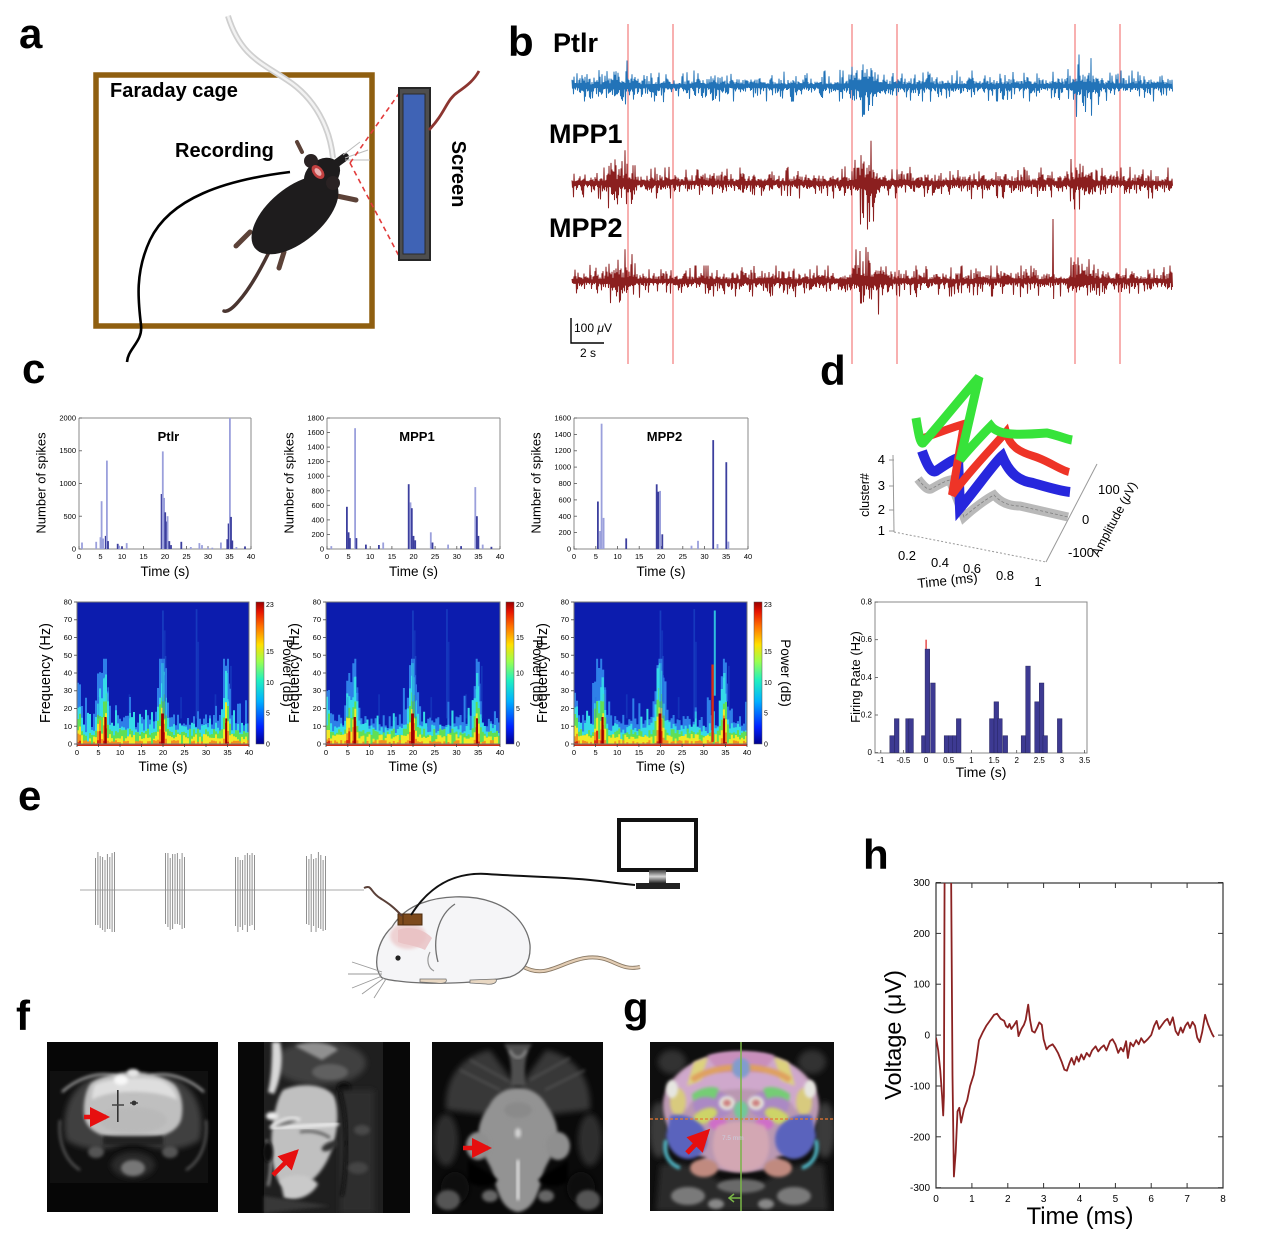 The width and height of the screenshot is (1271, 1252). I want to click on svg-text: f, so click(23, 1015).